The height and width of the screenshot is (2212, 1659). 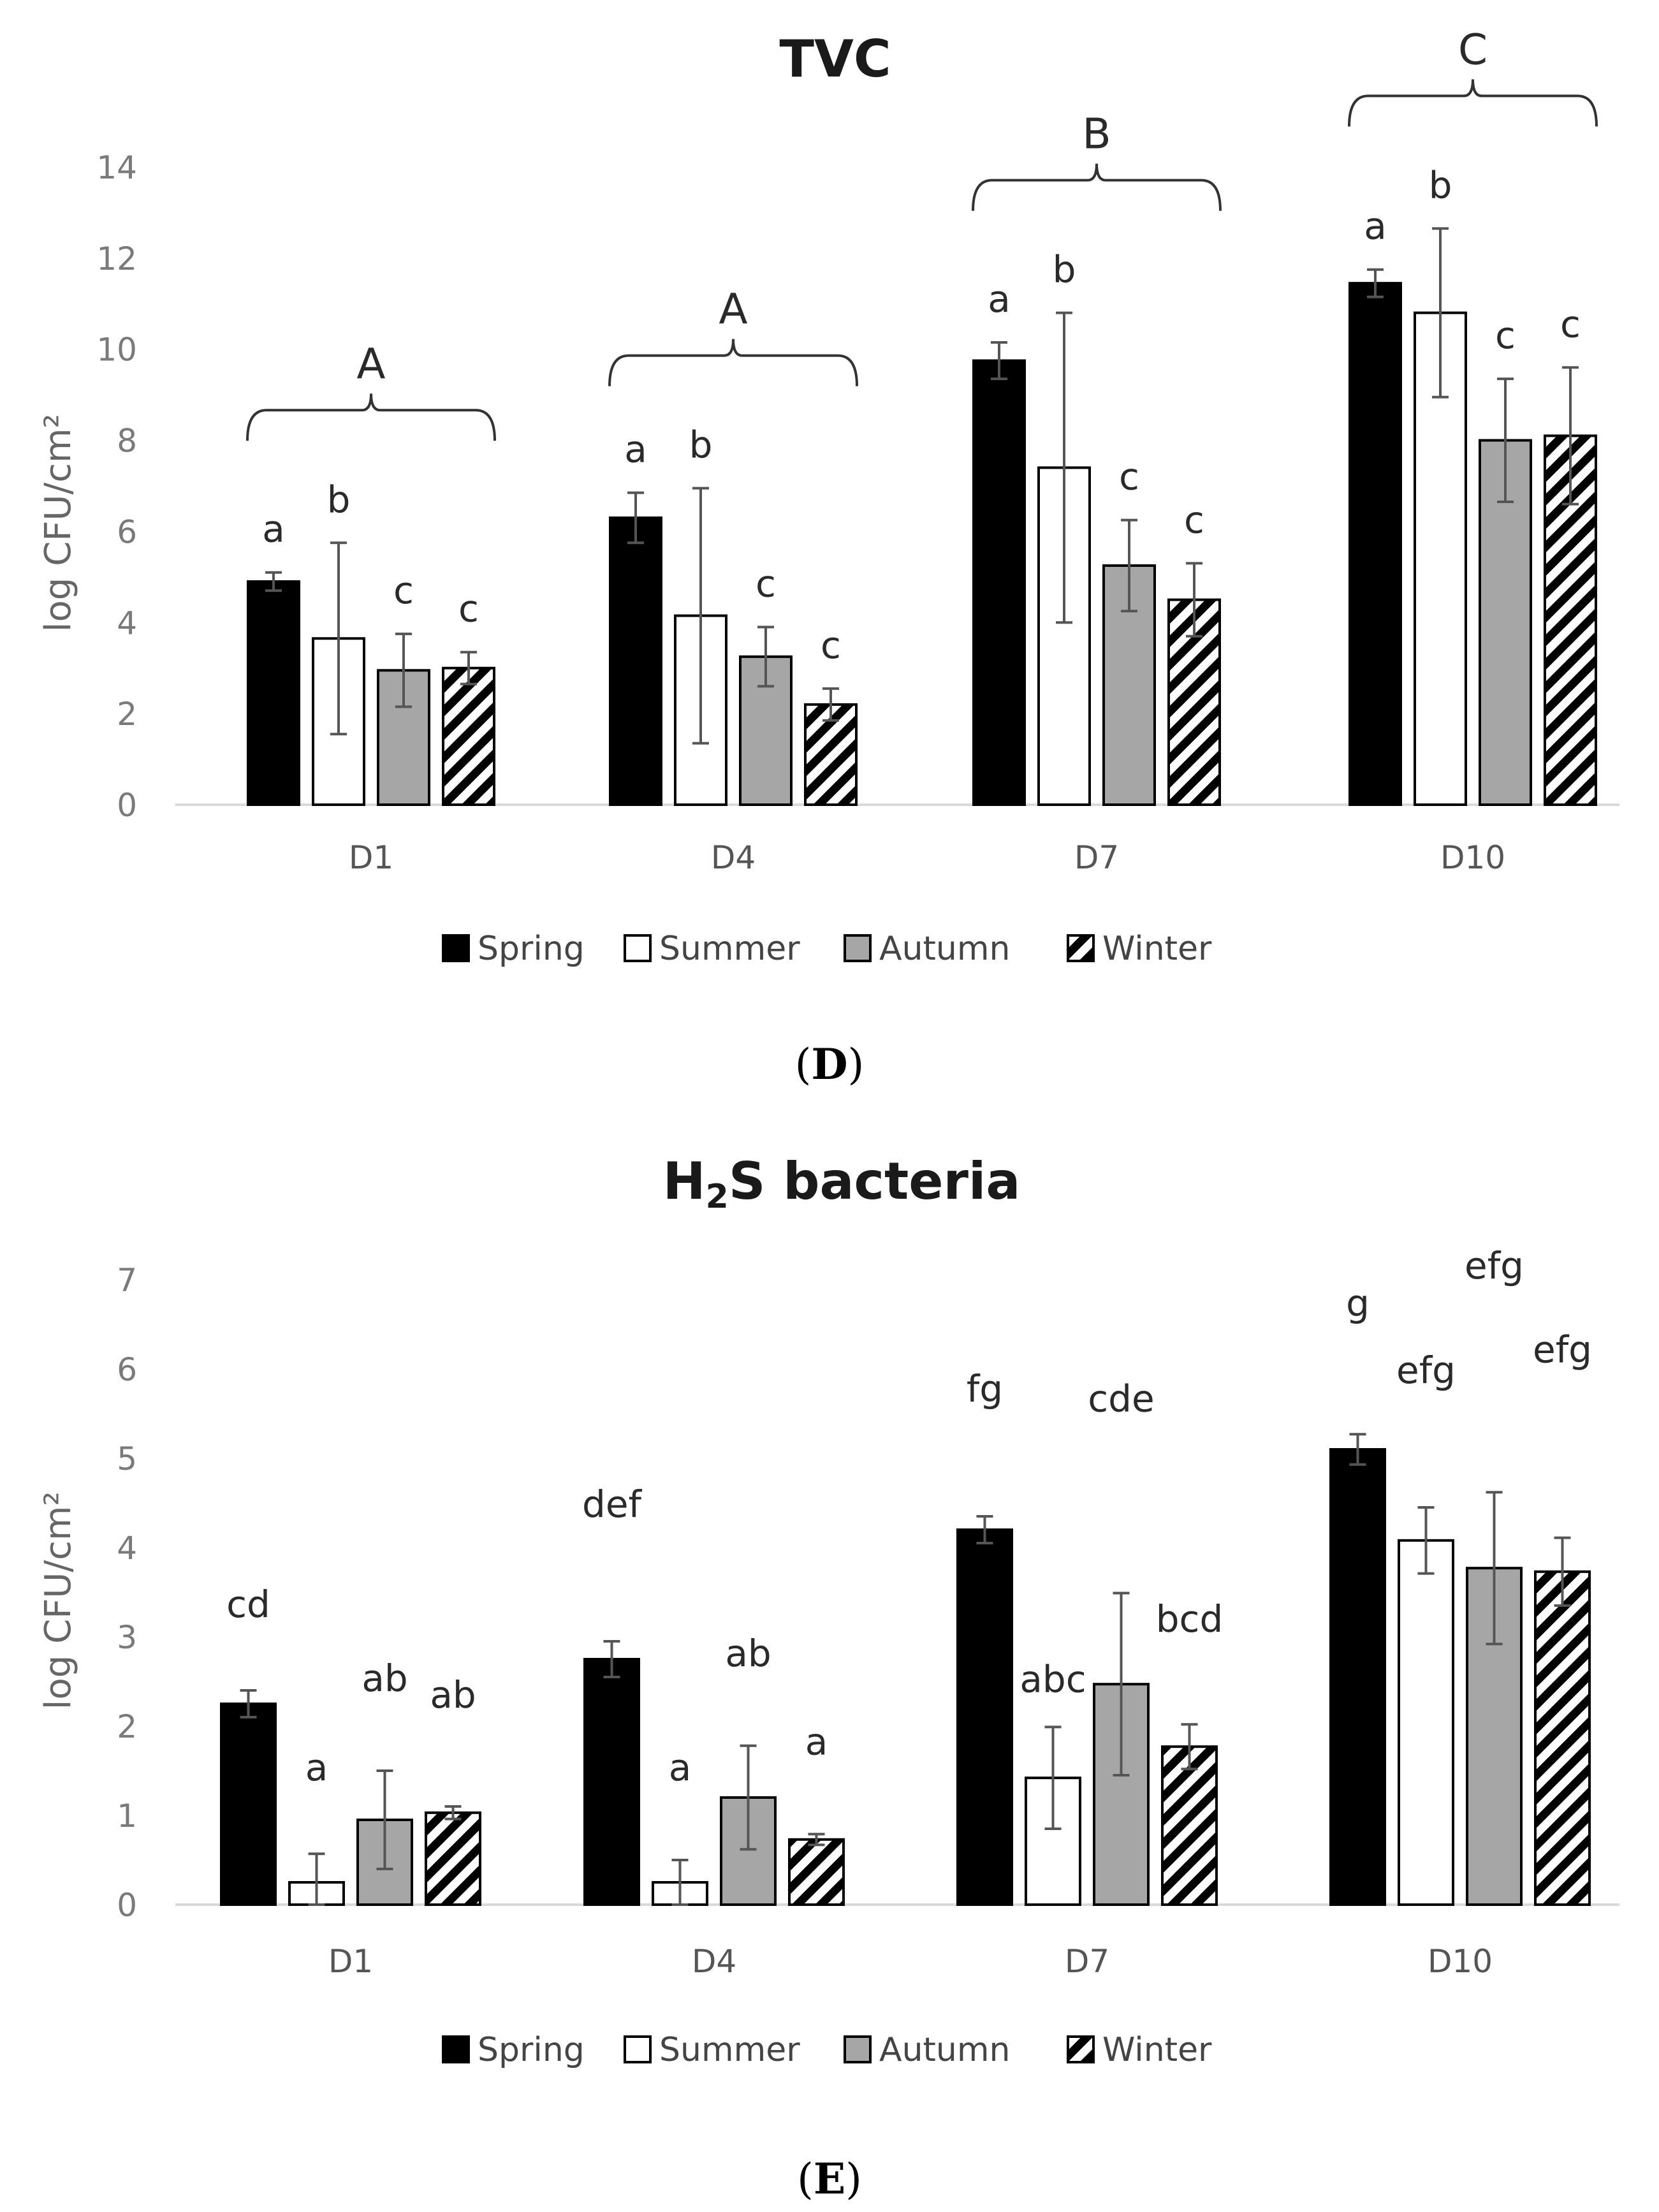 I want to click on bar-winter-d4, so click(x=816, y=1873).